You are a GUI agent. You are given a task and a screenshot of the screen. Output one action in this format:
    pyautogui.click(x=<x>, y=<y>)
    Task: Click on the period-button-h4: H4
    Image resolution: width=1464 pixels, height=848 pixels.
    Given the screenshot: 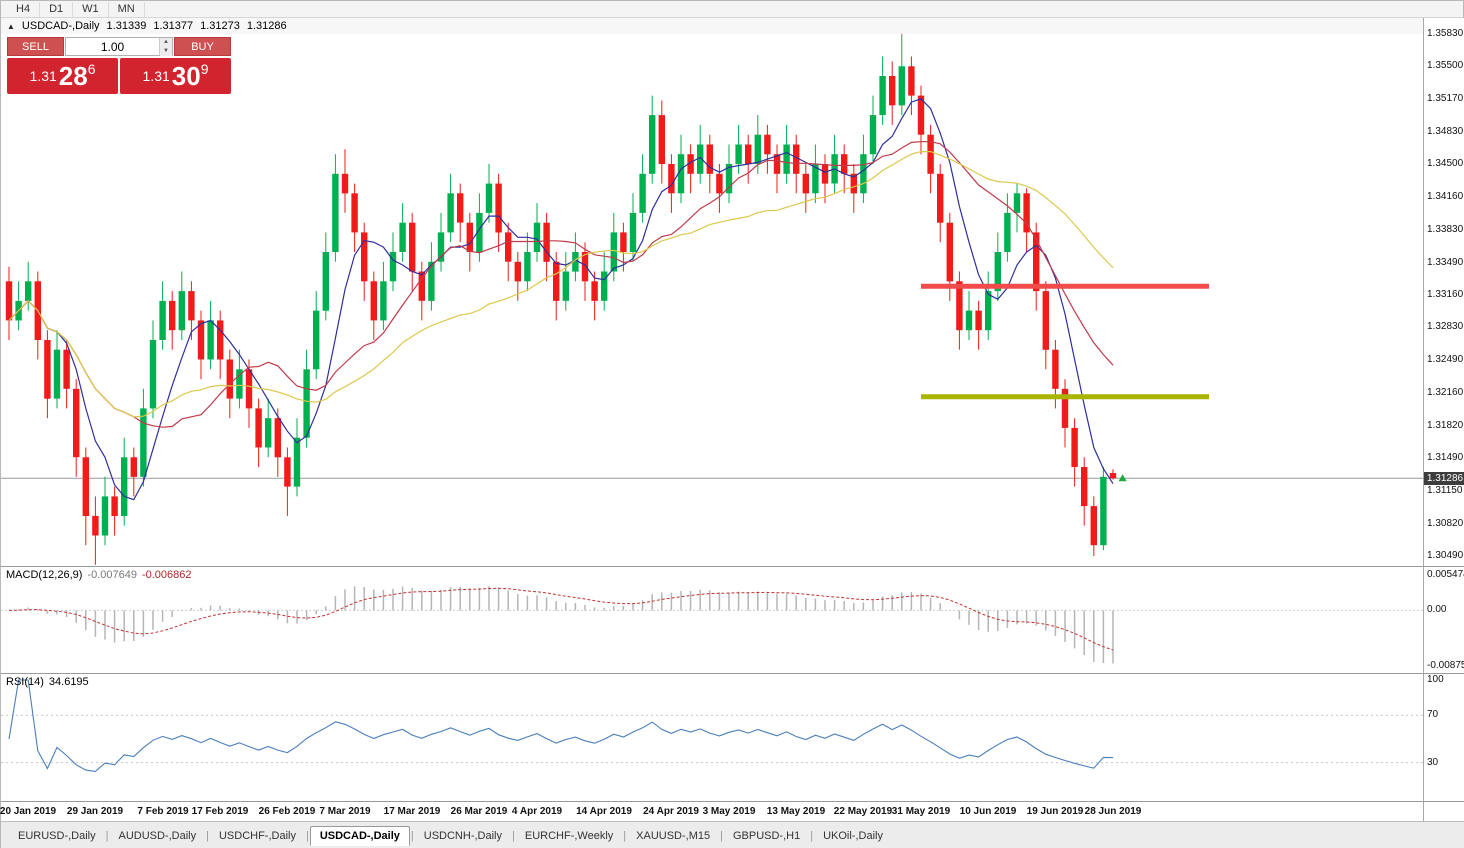 What is the action you would take?
    pyautogui.click(x=24, y=9)
    